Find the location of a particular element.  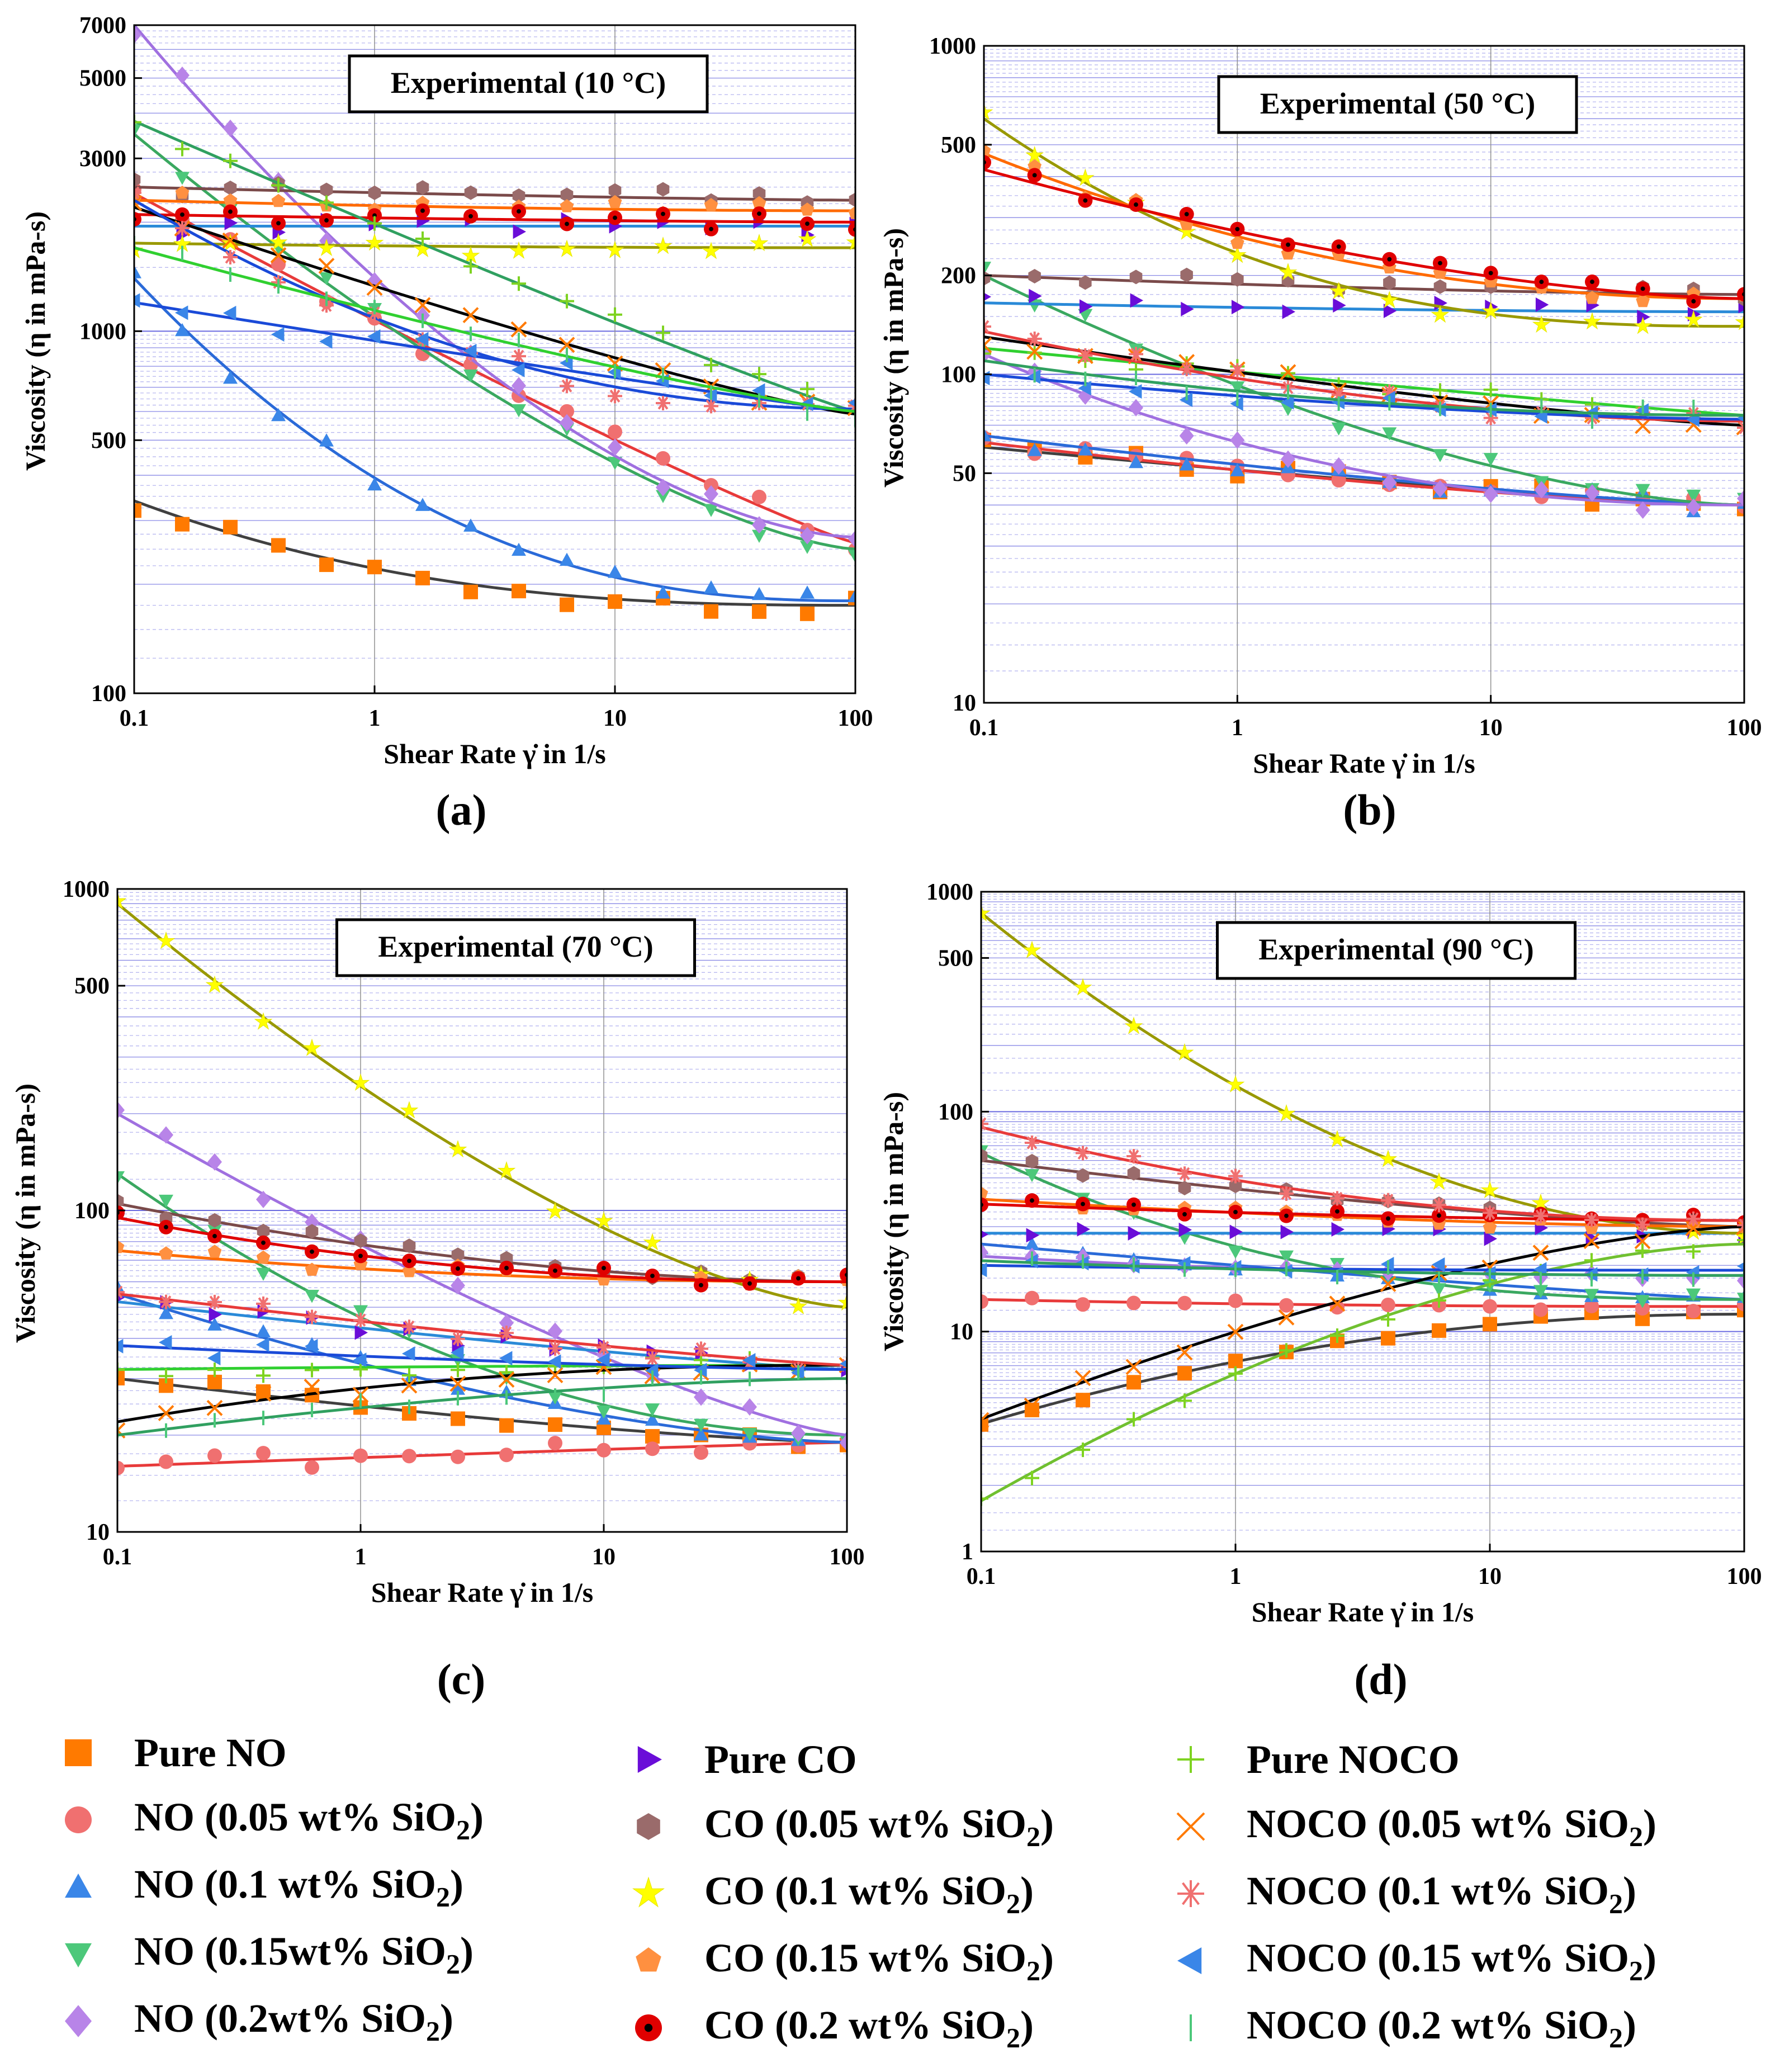

plus-marker-icon is located at coordinates (1190, 1760).